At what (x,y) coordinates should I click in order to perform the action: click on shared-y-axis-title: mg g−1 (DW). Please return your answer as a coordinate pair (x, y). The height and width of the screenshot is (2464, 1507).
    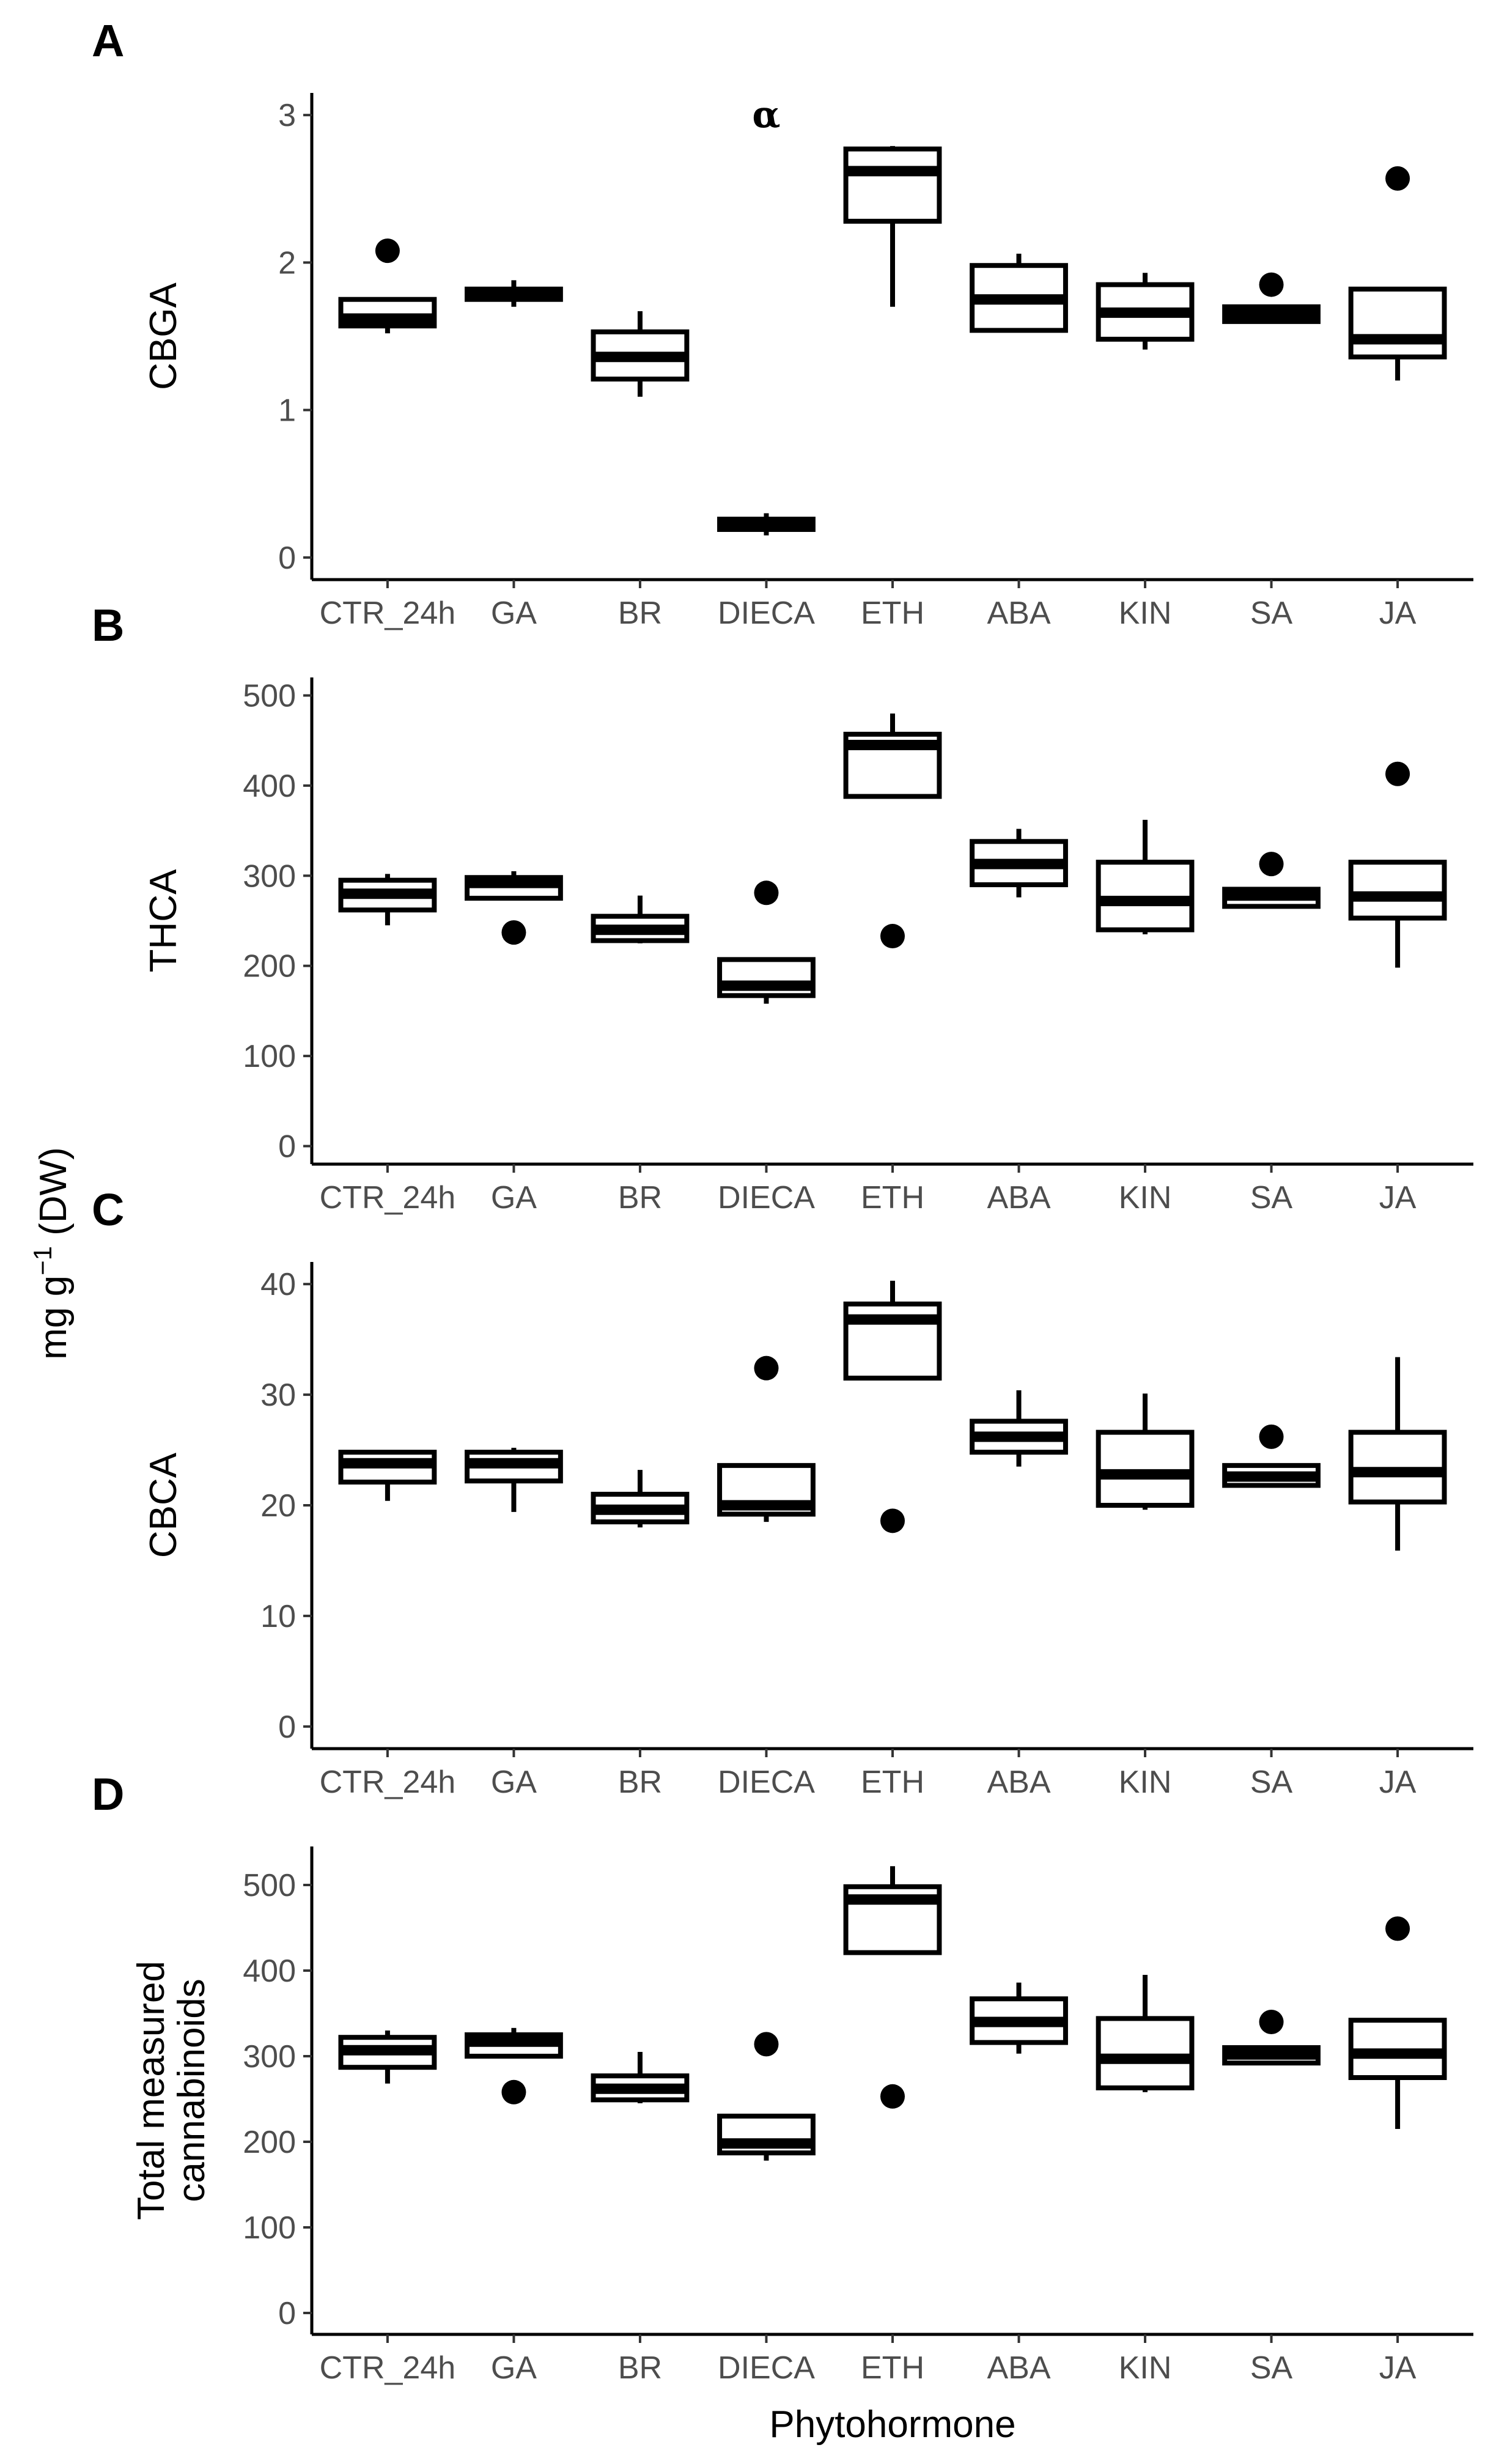
    Looking at the image, I should click on (51, 1254).